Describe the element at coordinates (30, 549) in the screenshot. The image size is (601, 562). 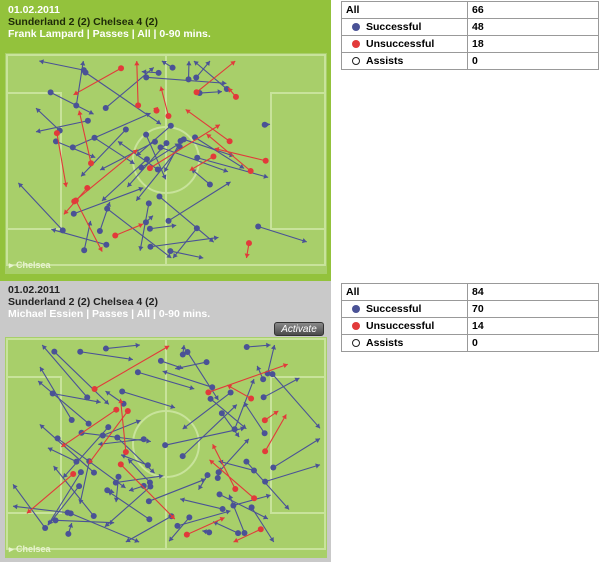
I see `team-label: ▸ Chelsea` at that location.